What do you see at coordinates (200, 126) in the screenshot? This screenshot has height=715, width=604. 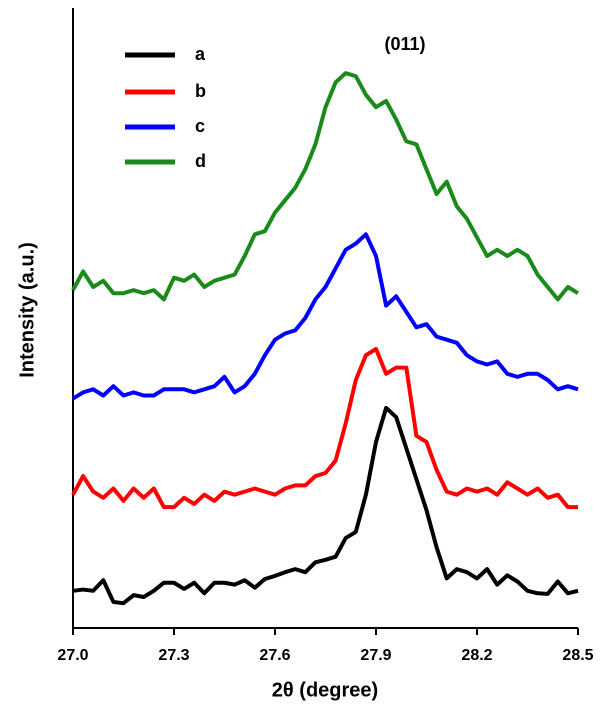 I see `legend-label: c` at bounding box center [200, 126].